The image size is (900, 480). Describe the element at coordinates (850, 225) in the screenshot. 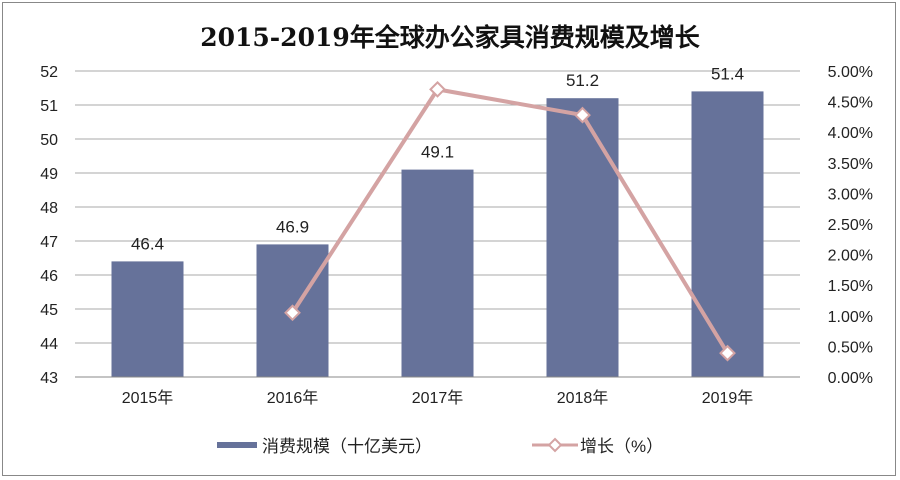

I see `y-right-tick-label: 2.50%` at that location.